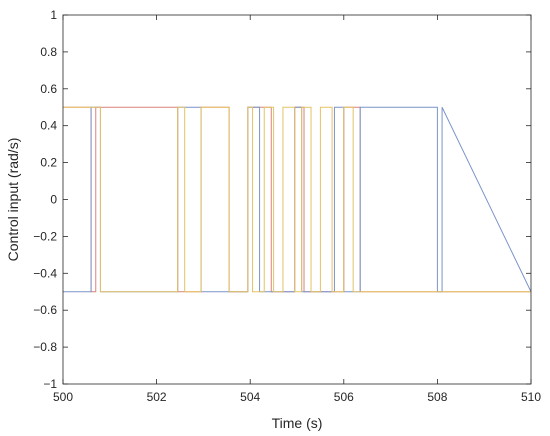 This screenshot has width=550, height=436. What do you see at coordinates (45, 273) in the screenshot?
I see `y-tick-label: −0.4` at bounding box center [45, 273].